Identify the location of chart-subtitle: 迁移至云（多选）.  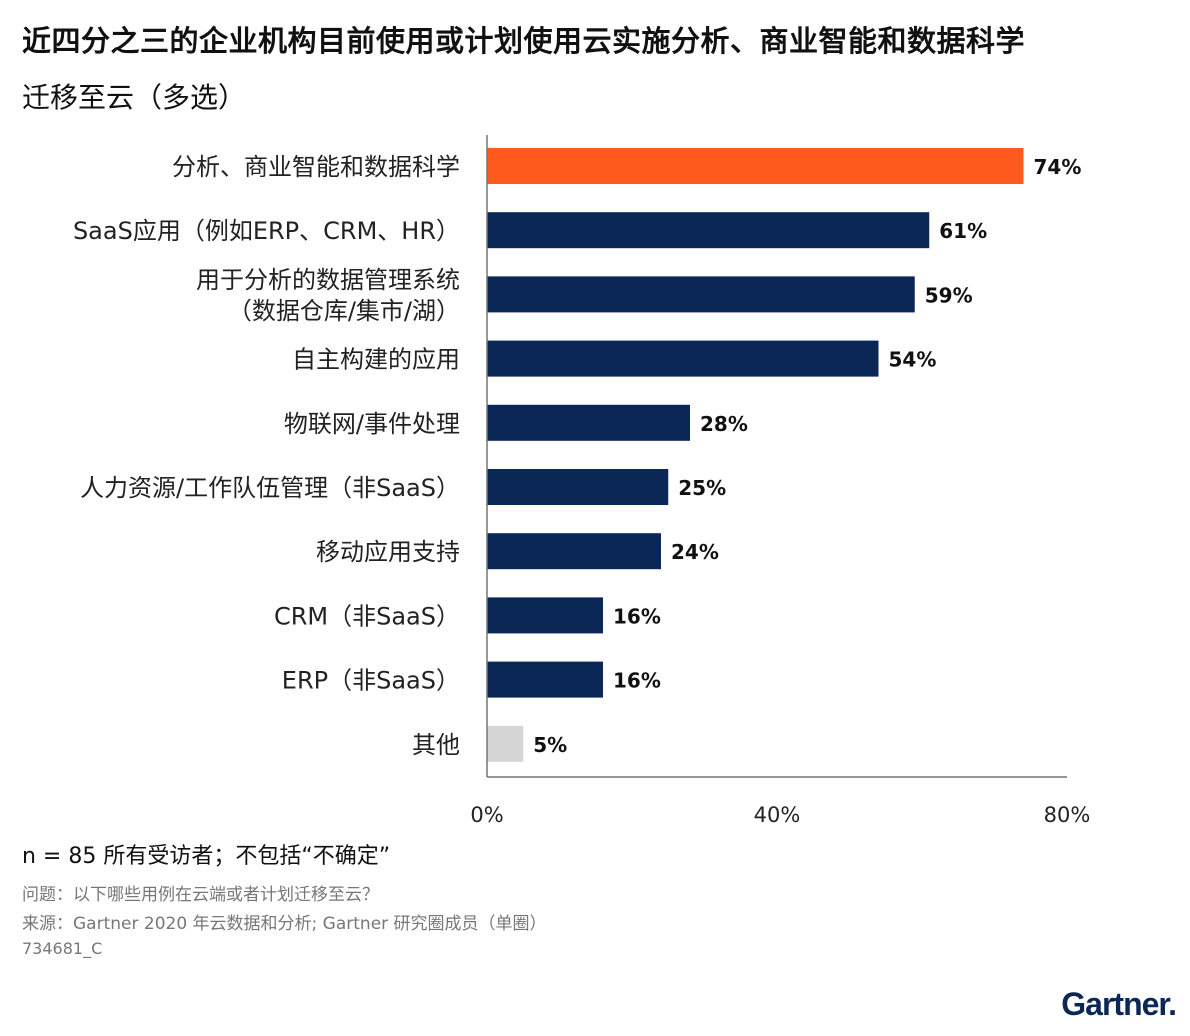
(134, 97).